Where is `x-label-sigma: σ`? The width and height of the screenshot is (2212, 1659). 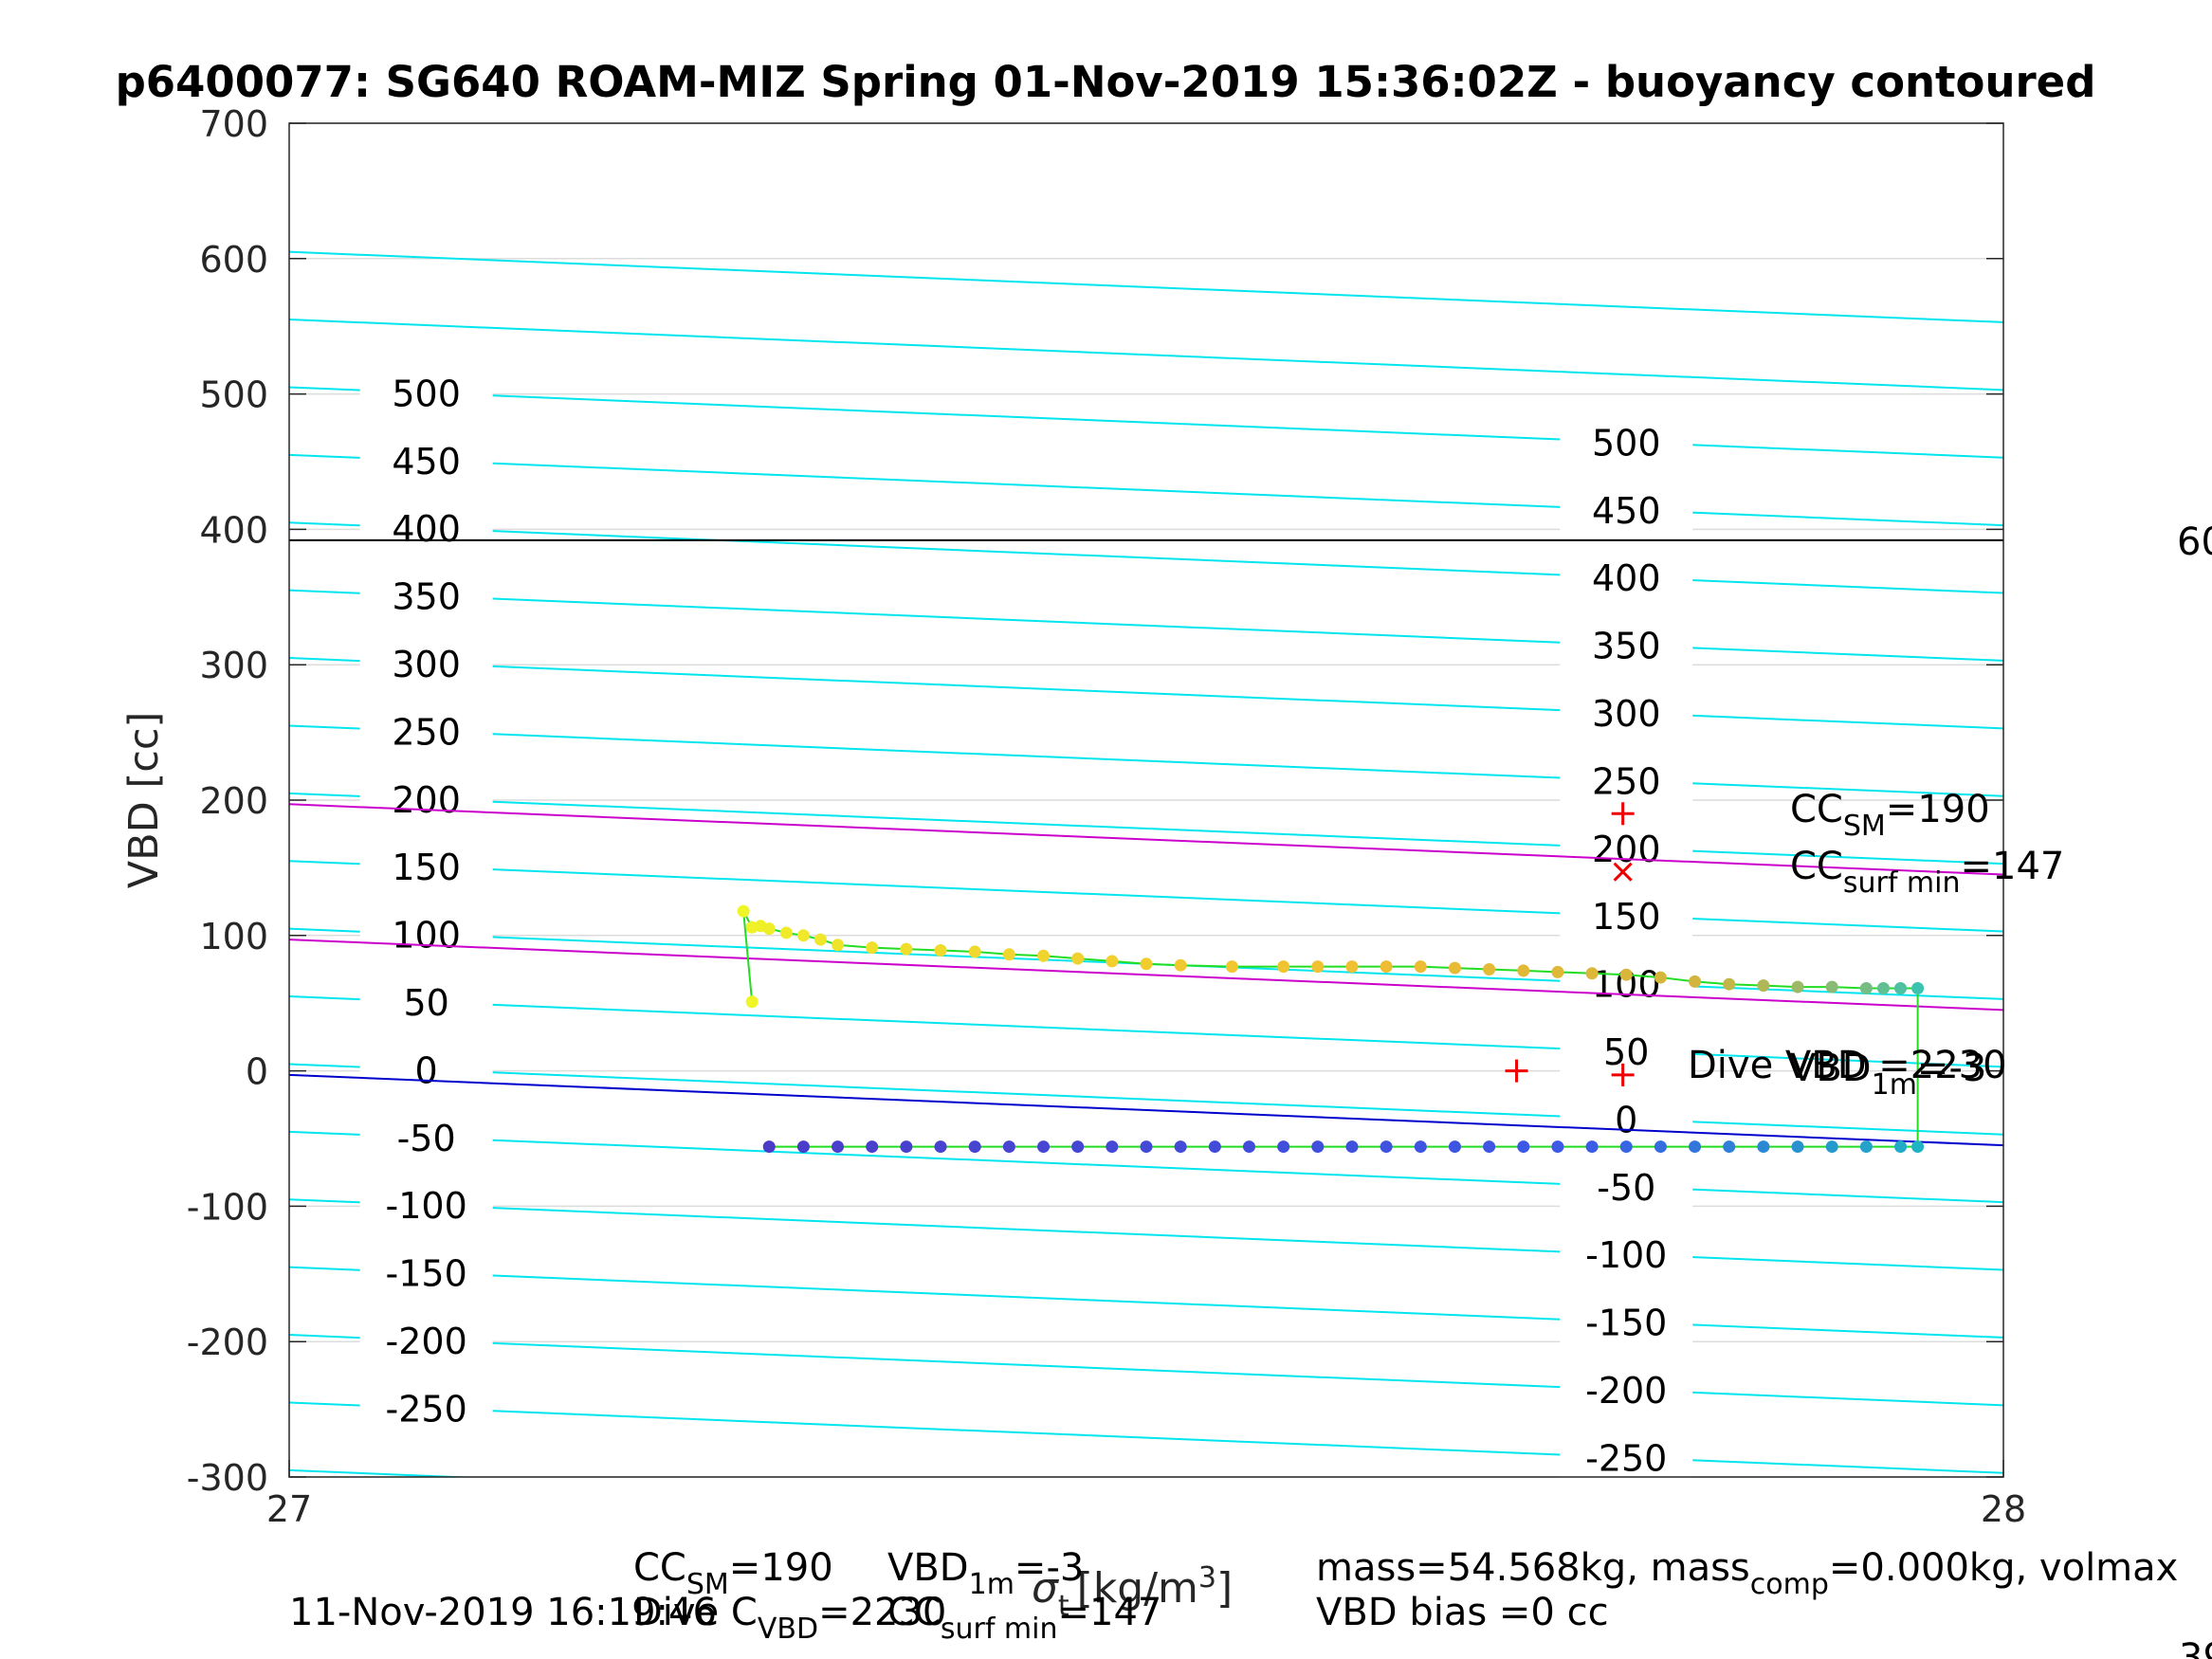 x-label-sigma: σ is located at coordinates (1045, 1588).